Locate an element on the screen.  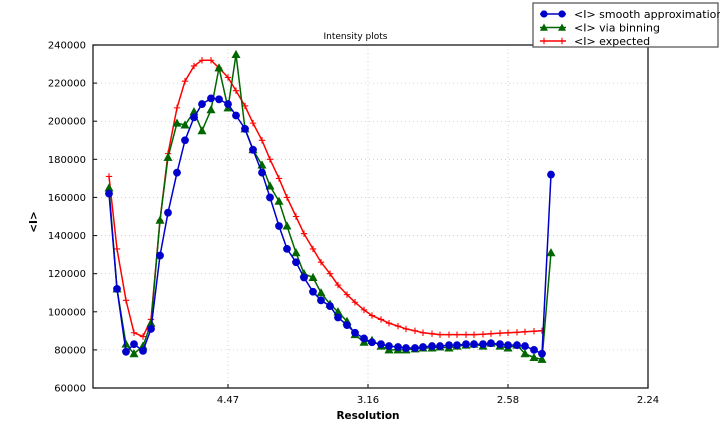
legend-label: <I> smooth approximation is located at coordinates (647, 14).